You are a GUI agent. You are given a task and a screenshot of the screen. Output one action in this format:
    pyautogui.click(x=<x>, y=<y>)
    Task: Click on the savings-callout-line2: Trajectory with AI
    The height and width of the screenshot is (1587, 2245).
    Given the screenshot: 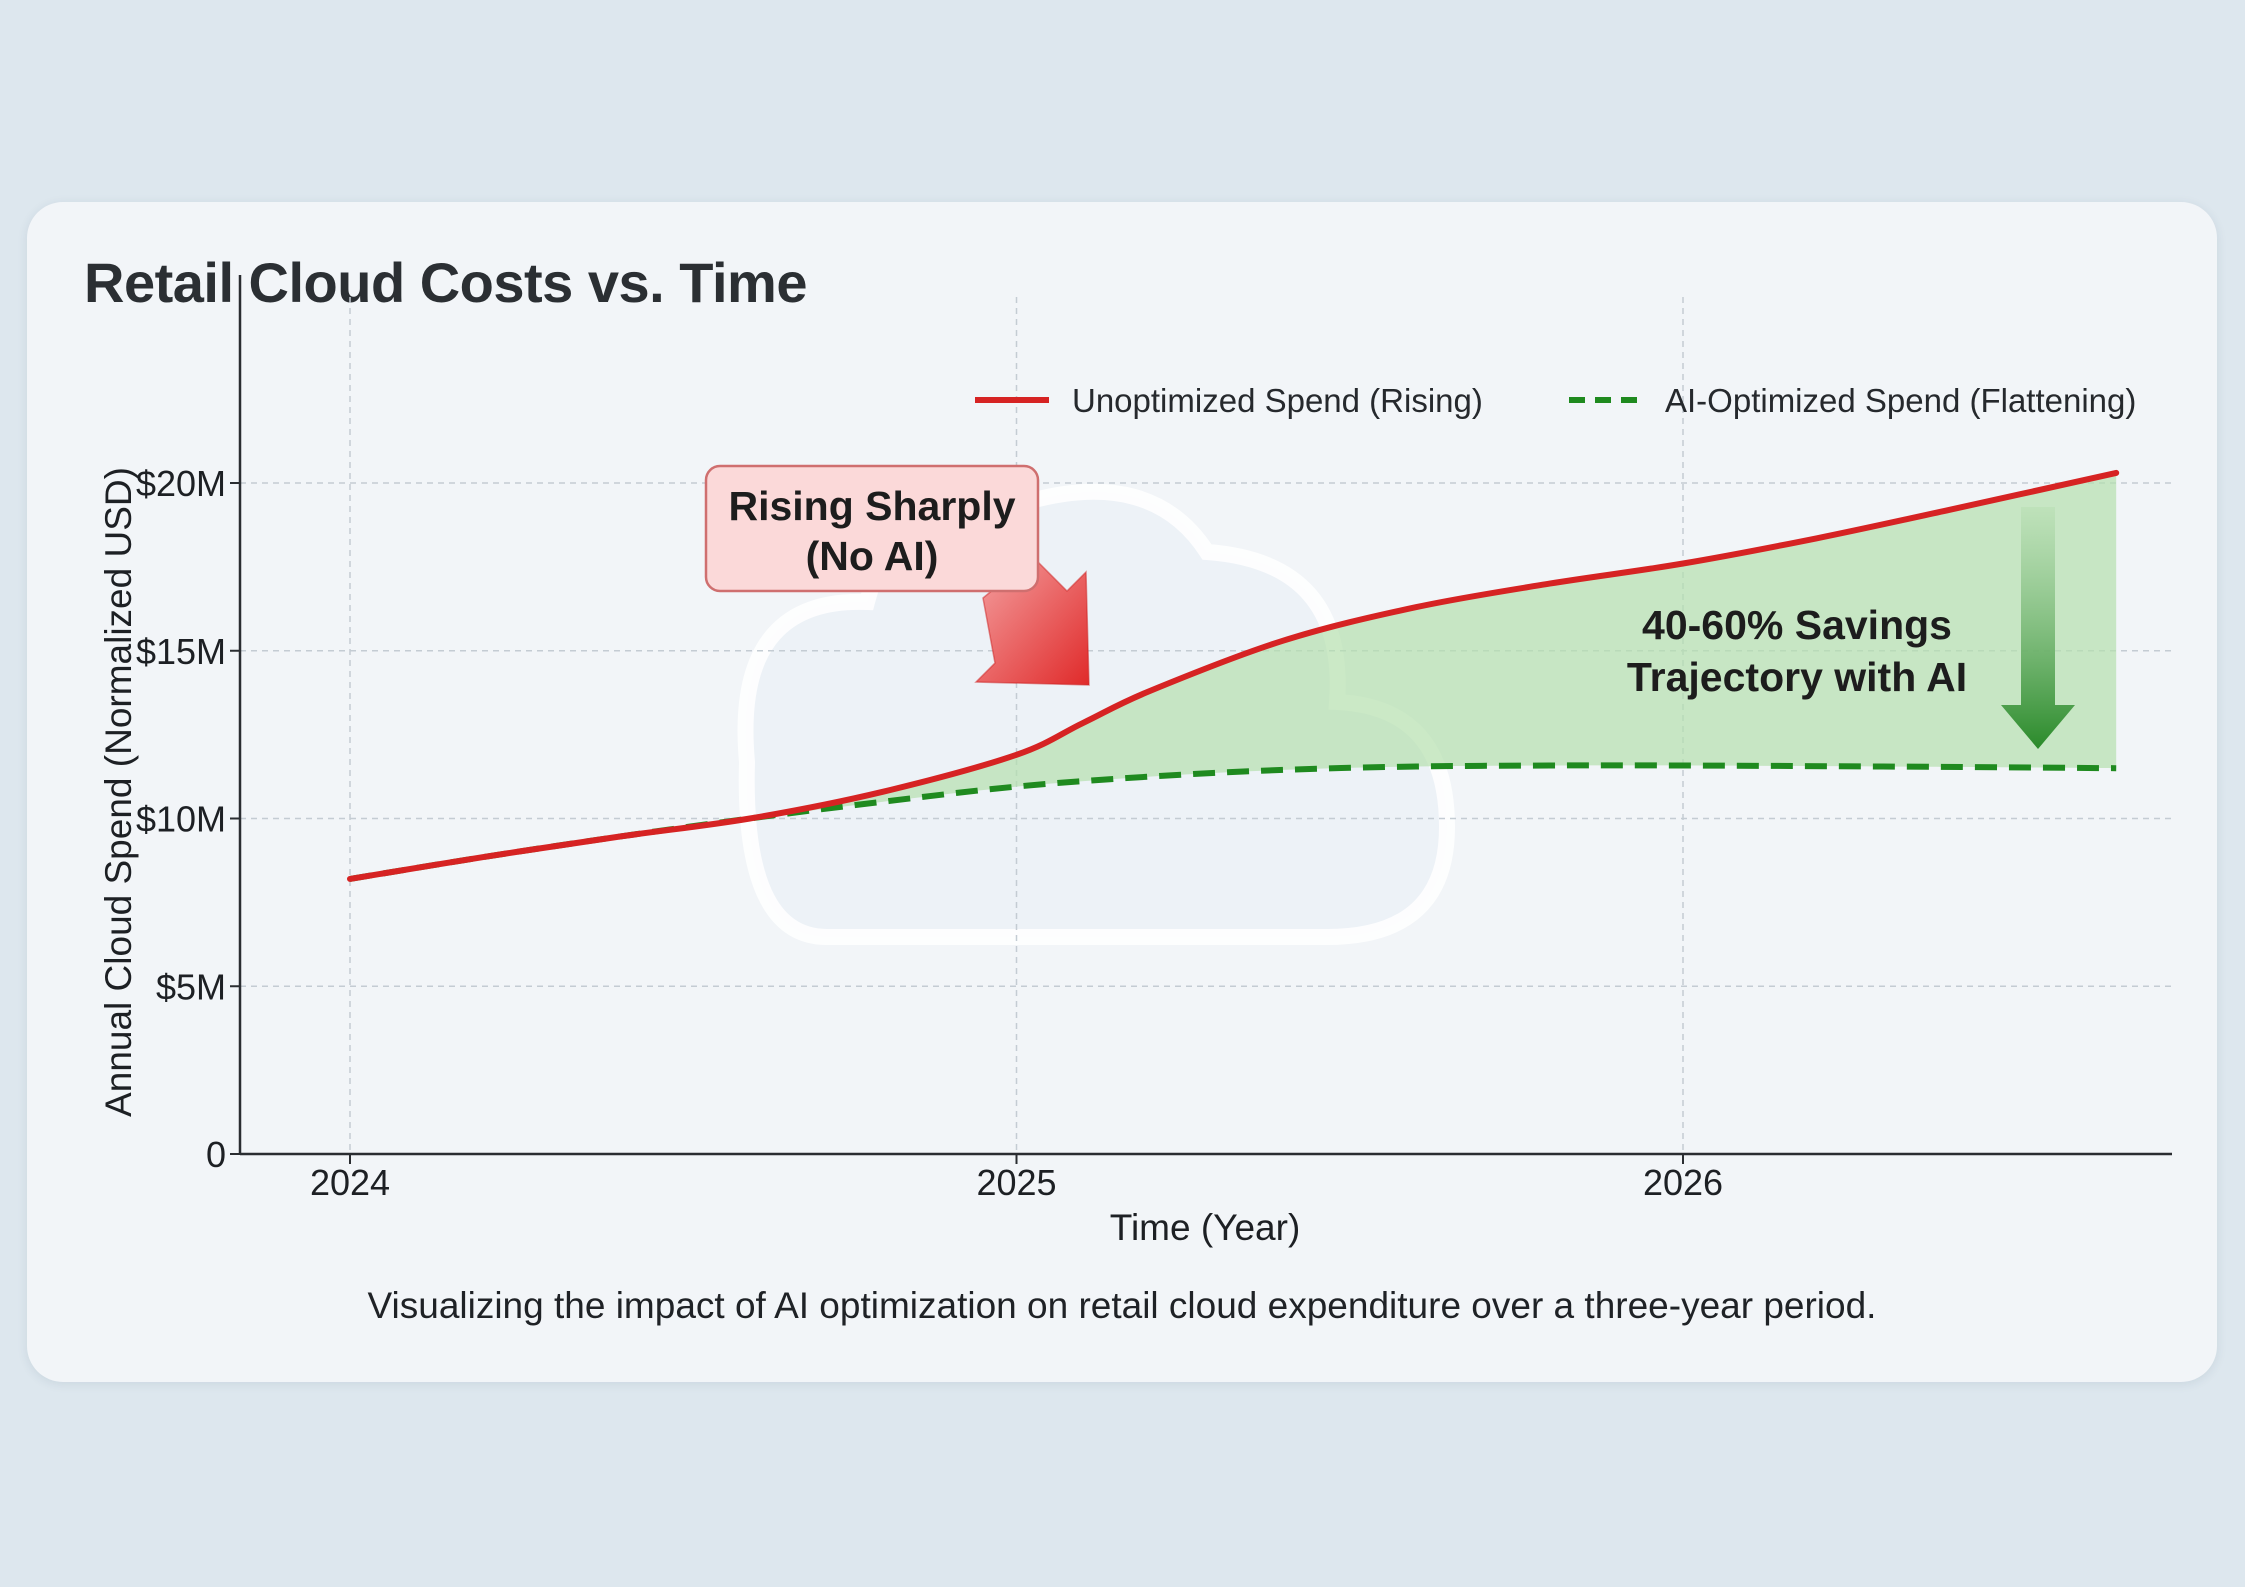 What is the action you would take?
    pyautogui.click(x=1797, y=677)
    